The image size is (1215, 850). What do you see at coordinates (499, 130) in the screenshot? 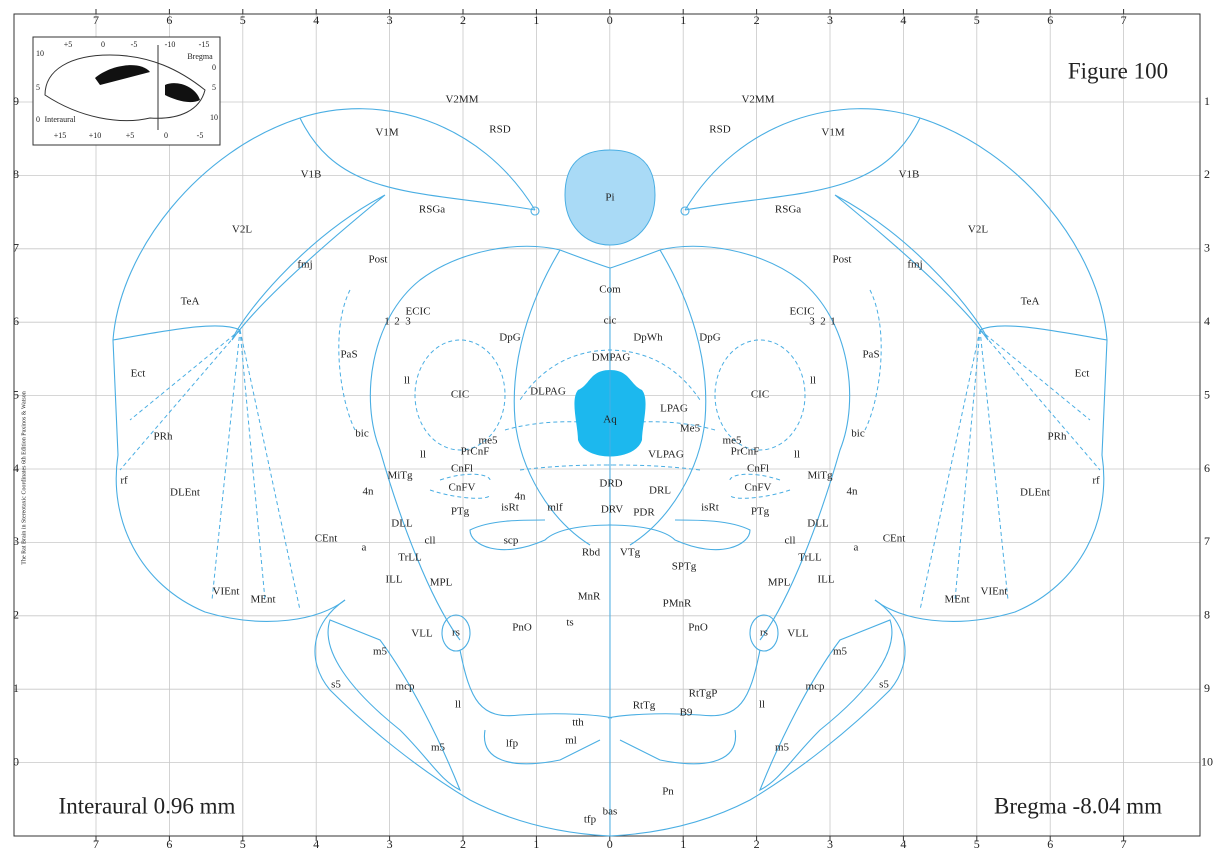
I see `region-label: RSD` at bounding box center [499, 130].